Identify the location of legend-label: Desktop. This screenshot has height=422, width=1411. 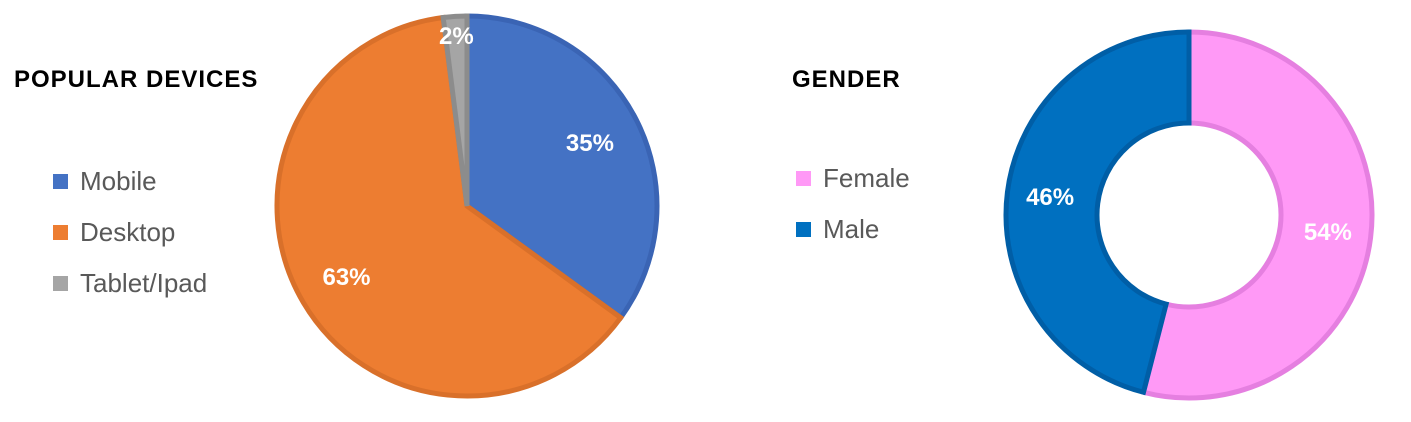
(128, 232).